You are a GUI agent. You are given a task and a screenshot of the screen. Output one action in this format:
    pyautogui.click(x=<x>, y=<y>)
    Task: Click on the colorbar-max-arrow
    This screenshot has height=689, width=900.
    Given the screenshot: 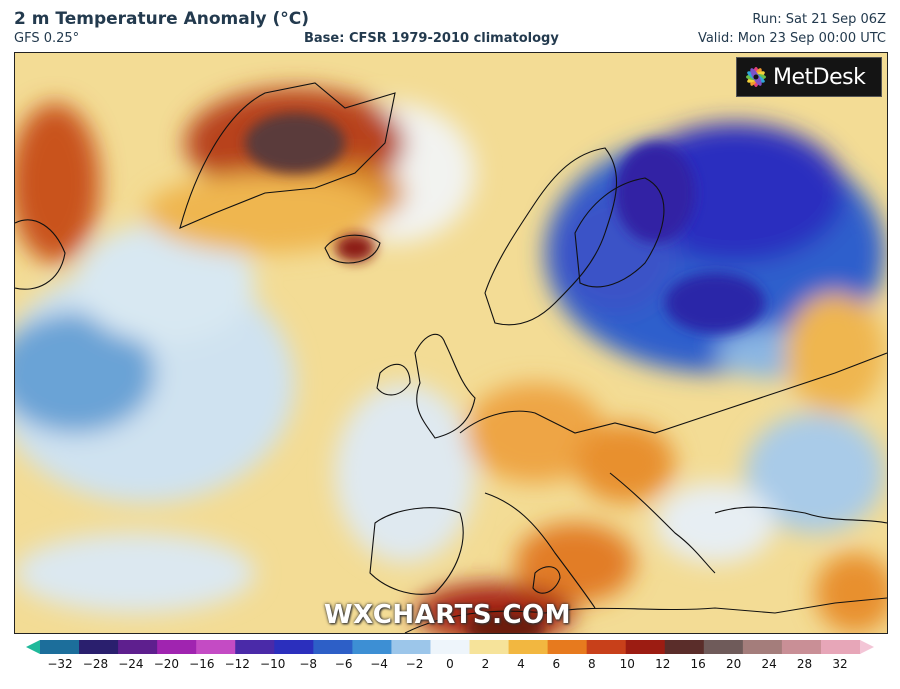 What is the action you would take?
    pyautogui.click(x=867, y=647)
    